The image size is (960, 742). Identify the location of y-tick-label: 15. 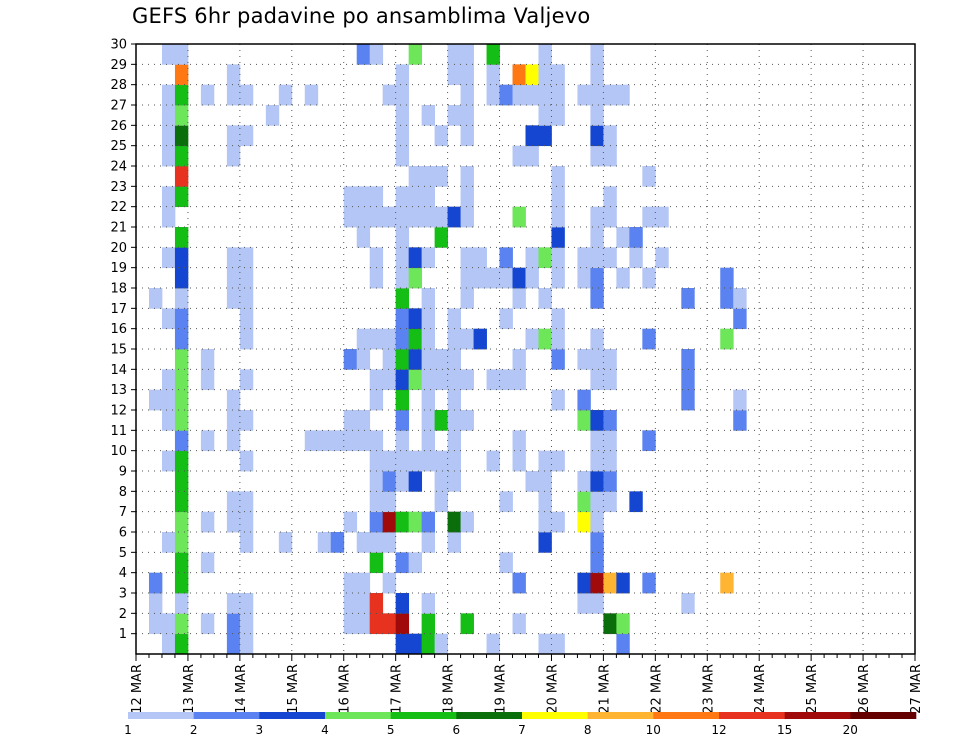
(118, 350).